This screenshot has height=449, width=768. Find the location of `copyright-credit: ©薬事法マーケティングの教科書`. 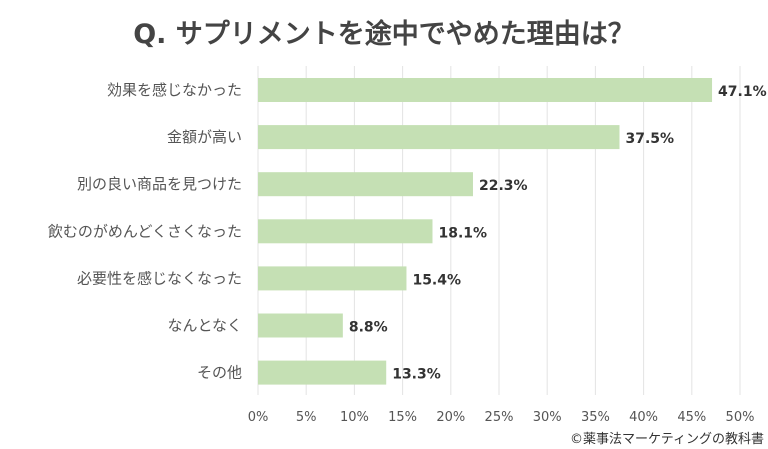

copyright-credit: ©薬事法マーケティングの教科書 is located at coordinates (667, 439).